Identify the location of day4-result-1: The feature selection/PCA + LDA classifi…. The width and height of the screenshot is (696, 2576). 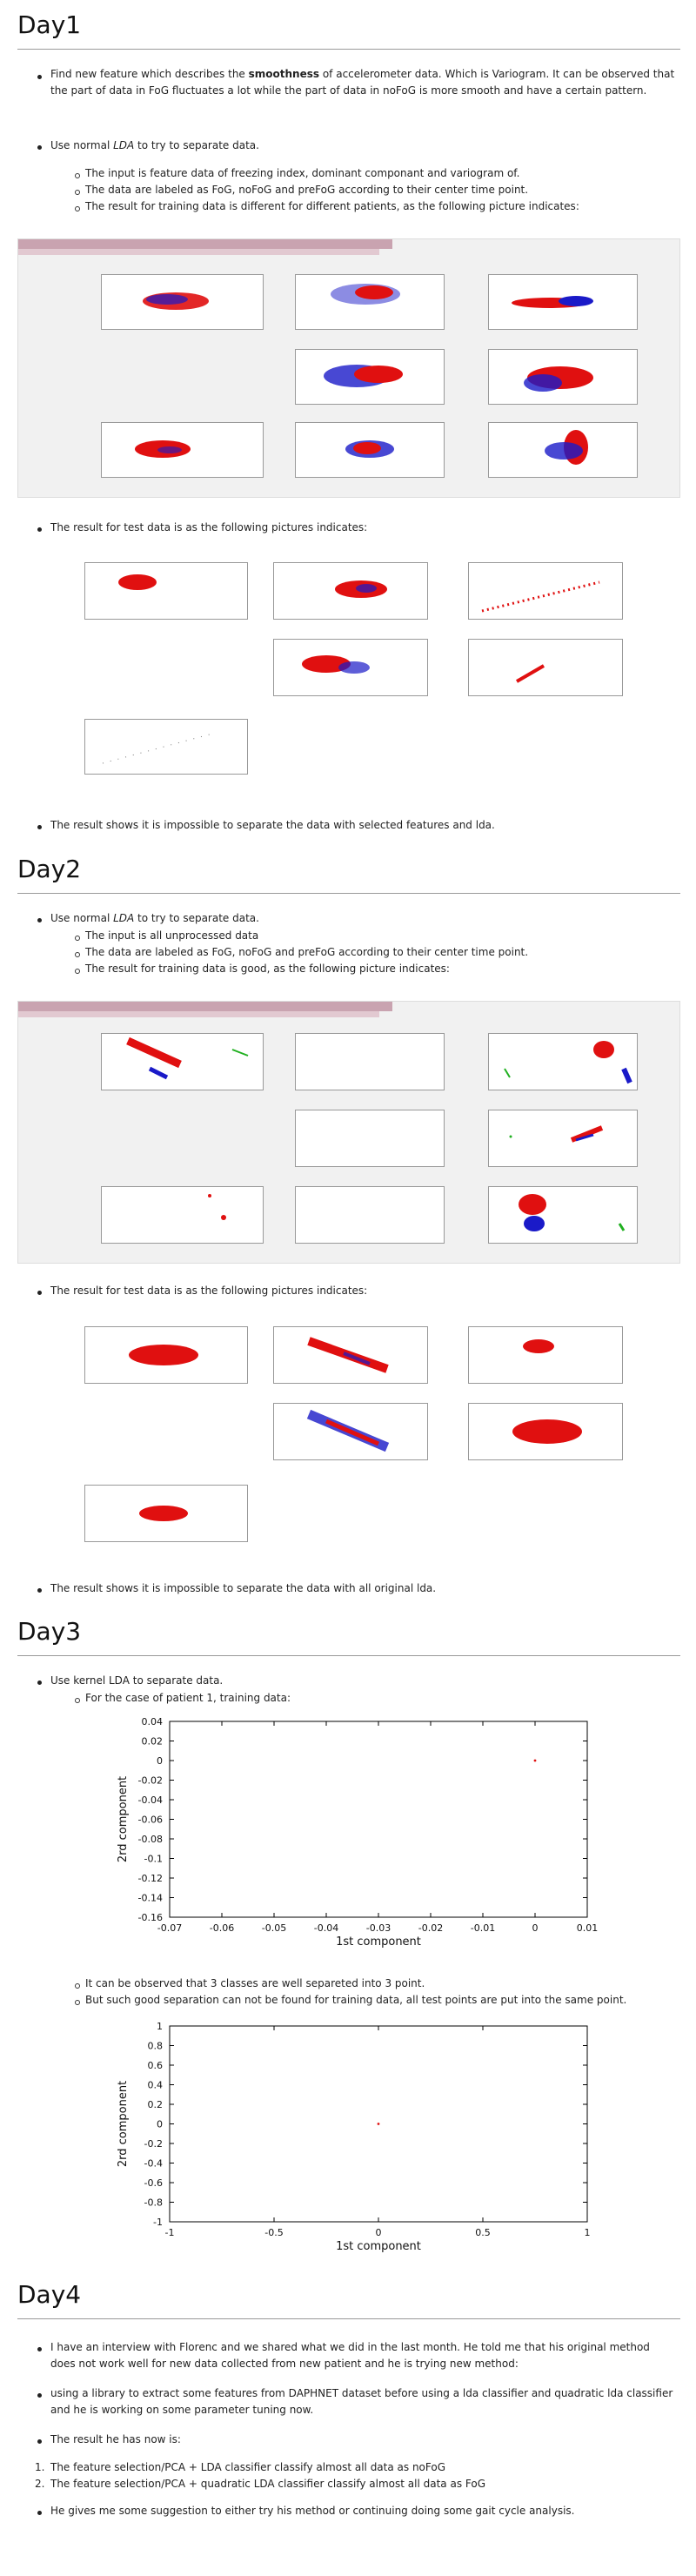
(248, 2467).